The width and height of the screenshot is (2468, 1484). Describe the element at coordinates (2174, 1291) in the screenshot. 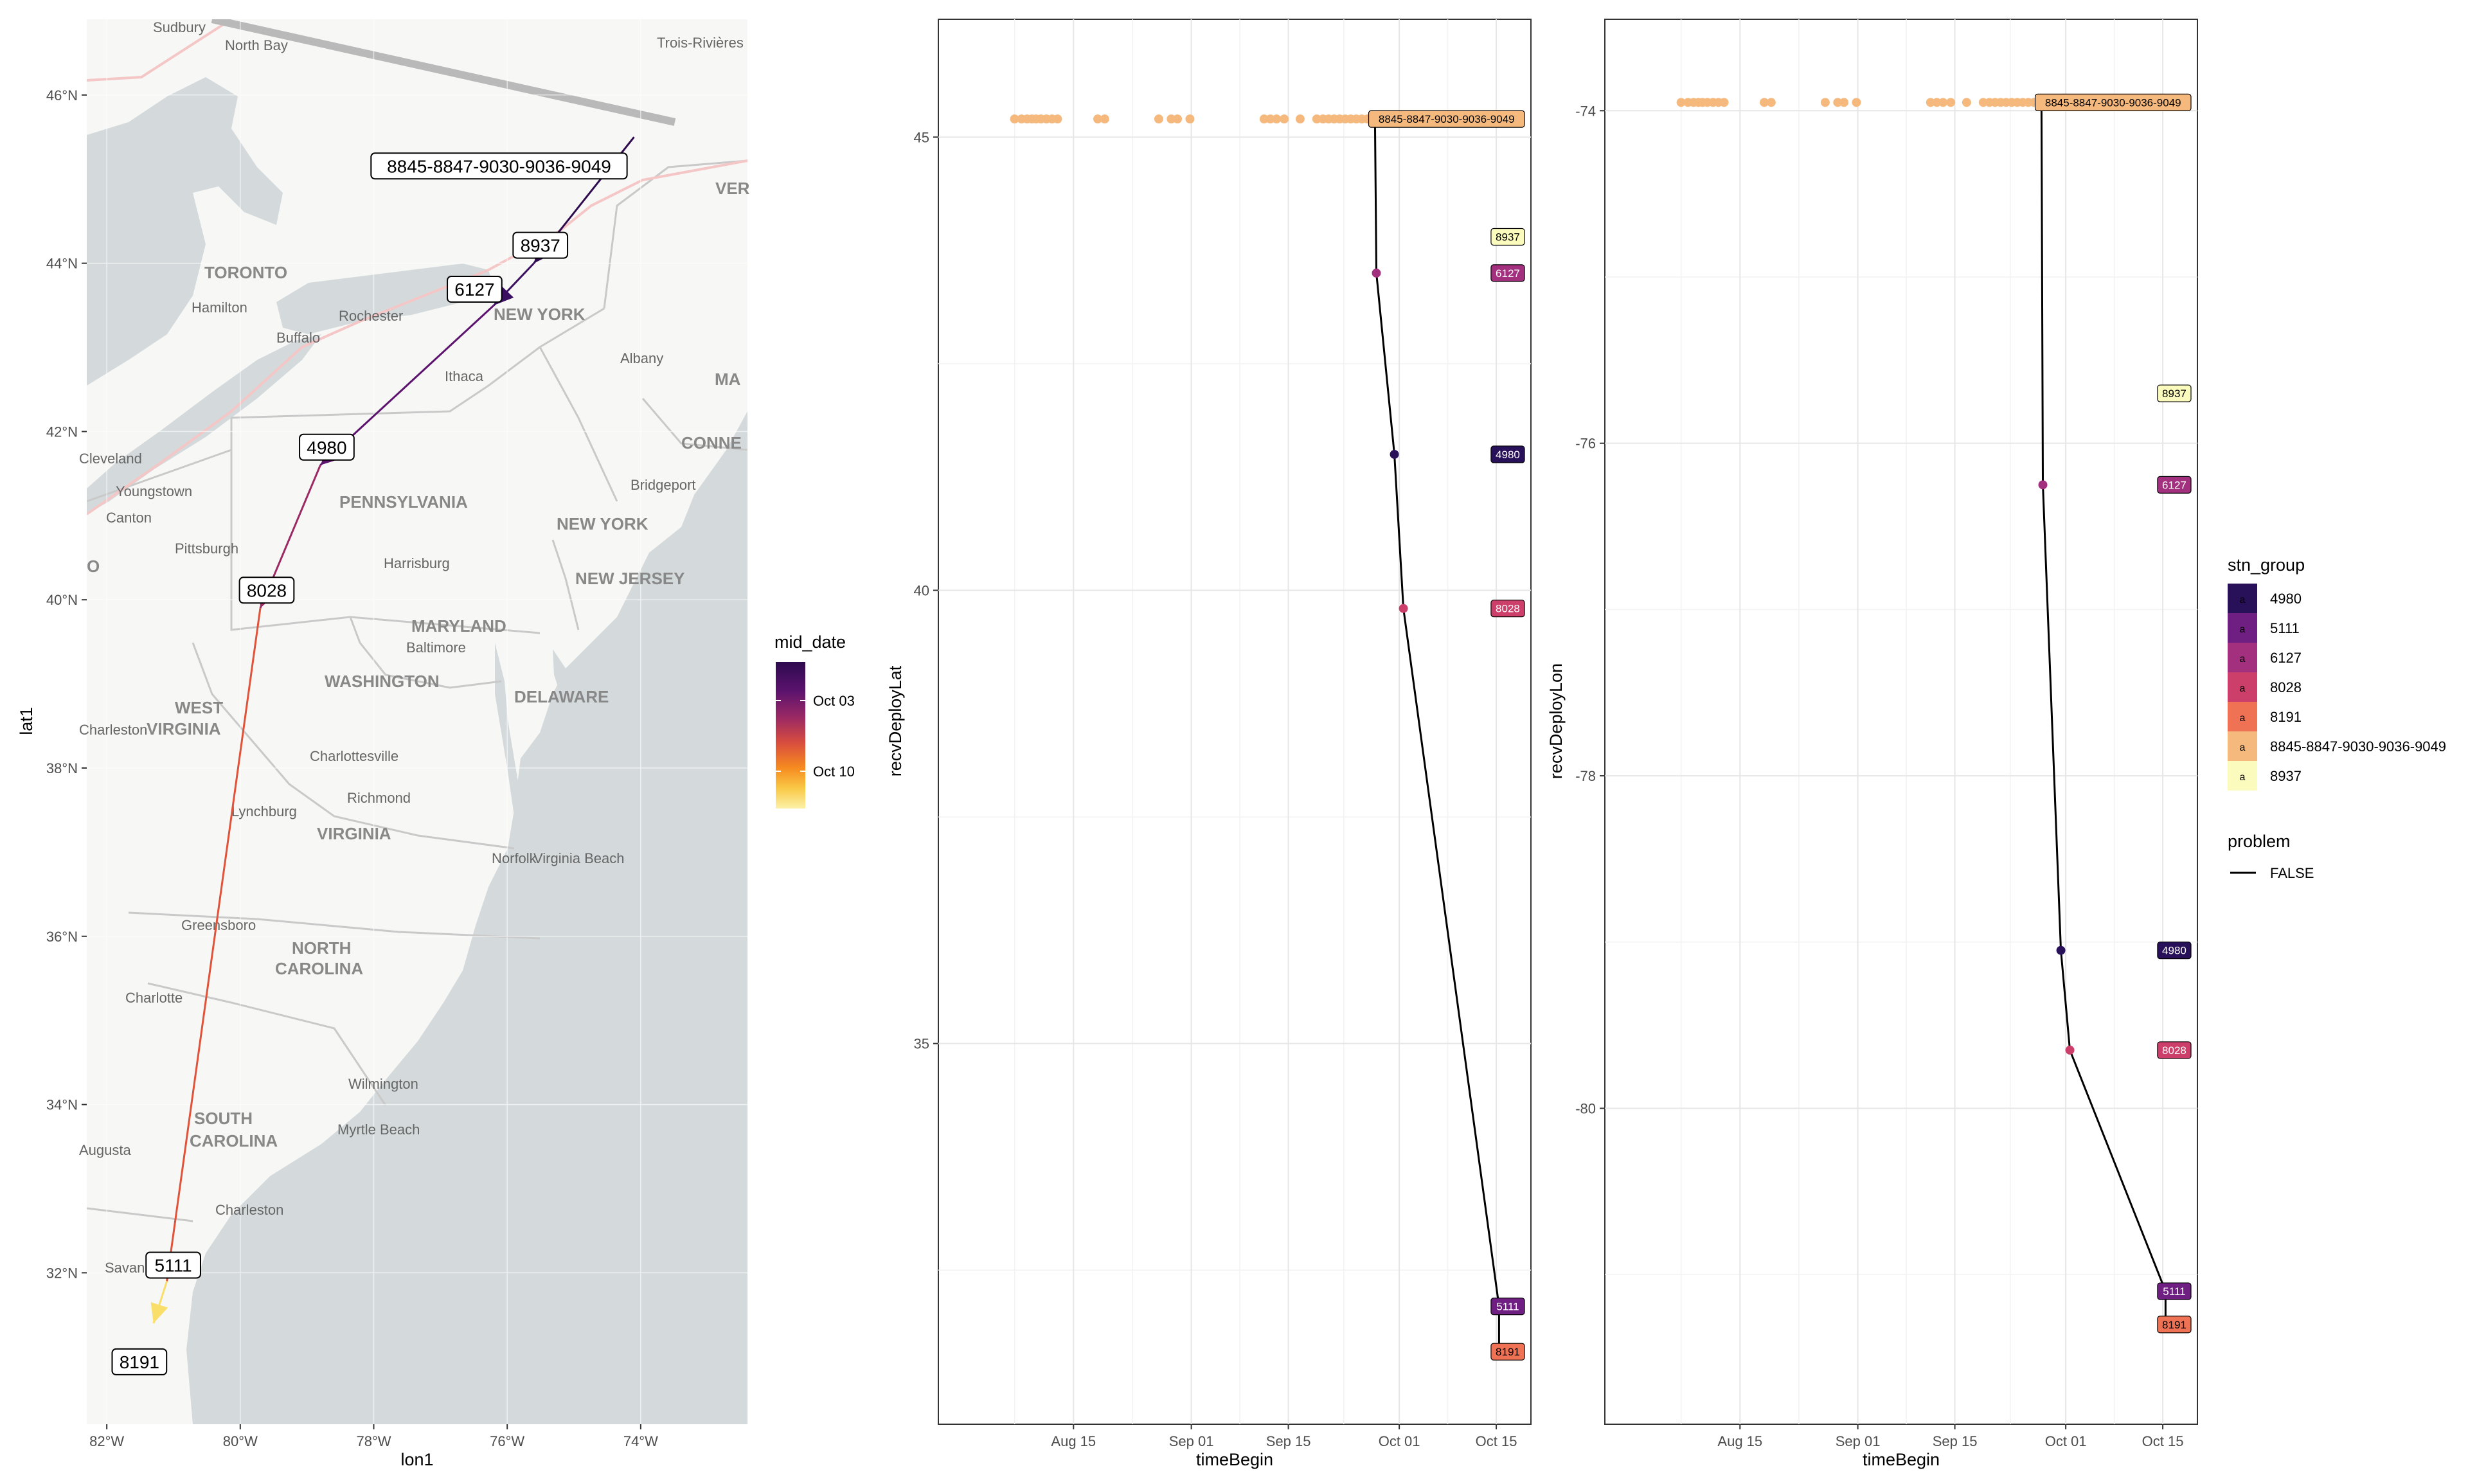

I see `lon-series-label: 5111` at that location.